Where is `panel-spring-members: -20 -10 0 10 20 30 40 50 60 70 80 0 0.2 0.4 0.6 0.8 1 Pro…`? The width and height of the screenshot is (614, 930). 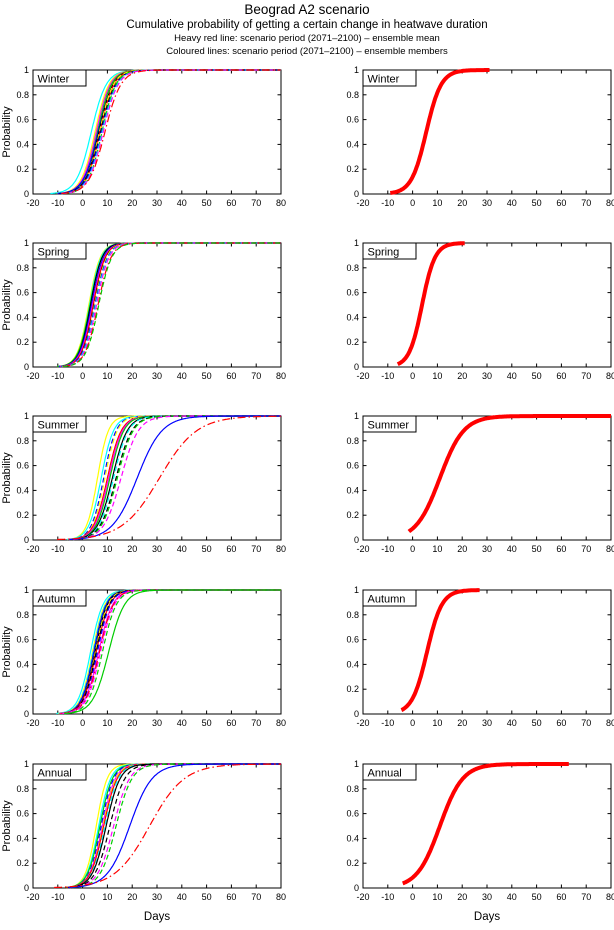 panel-spring-members: -20 -10 0 10 20 30 40 50 60 70 80 0 0.2 0.4 0.6 0.8 1 Pro… is located at coordinates (150, 312).